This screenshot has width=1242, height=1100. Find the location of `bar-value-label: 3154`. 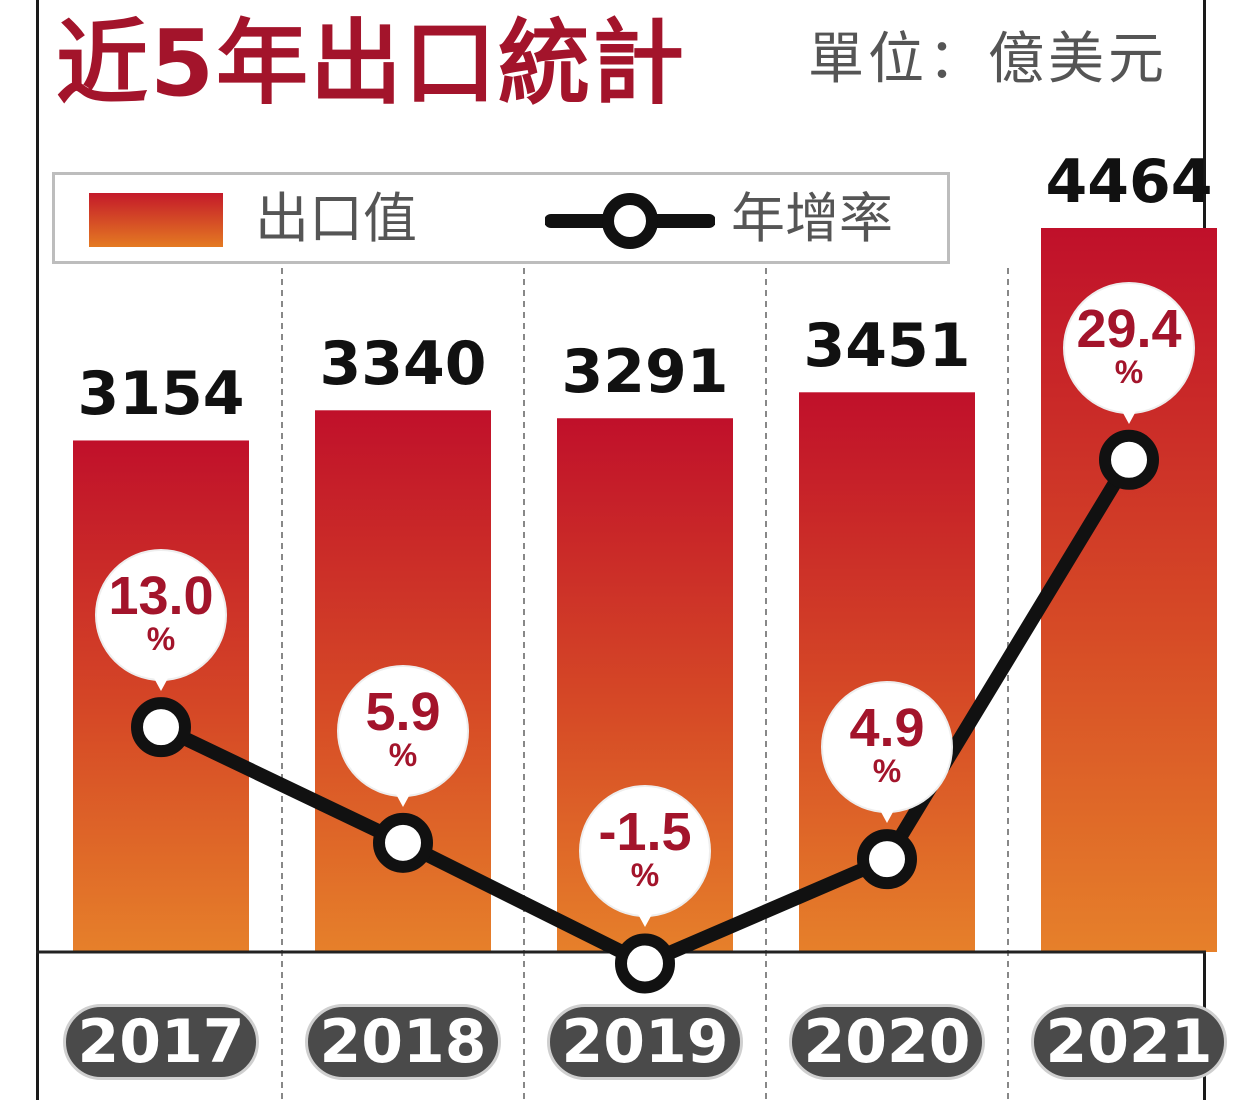

bar-value-label: 3154 is located at coordinates (161, 394).